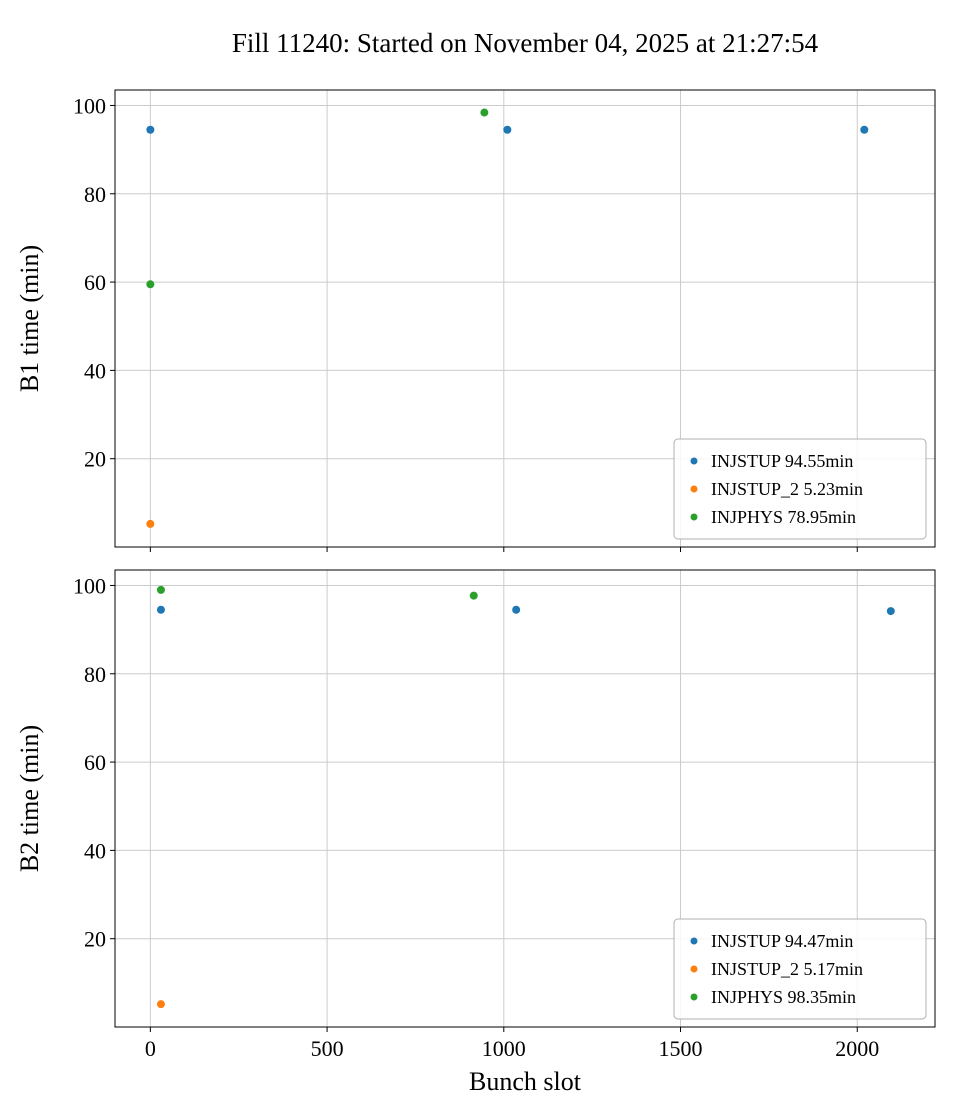 The image size is (960, 1120). What do you see at coordinates (29, 318) in the screenshot?
I see `y-axis-label: B1 time (min)` at bounding box center [29, 318].